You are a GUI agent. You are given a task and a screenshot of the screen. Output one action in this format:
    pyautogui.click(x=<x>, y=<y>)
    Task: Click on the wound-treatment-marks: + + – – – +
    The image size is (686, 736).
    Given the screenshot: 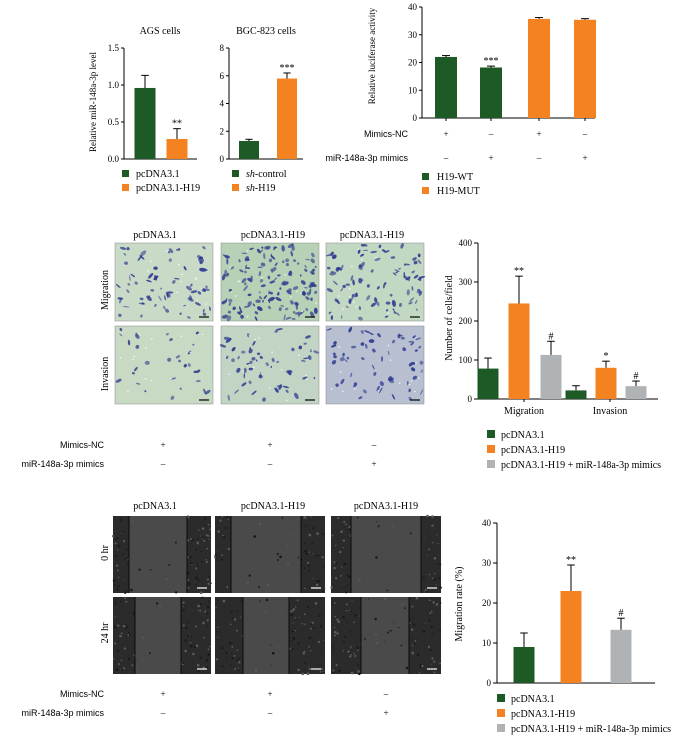 What is the action you would take?
    pyautogui.click(x=274, y=703)
    